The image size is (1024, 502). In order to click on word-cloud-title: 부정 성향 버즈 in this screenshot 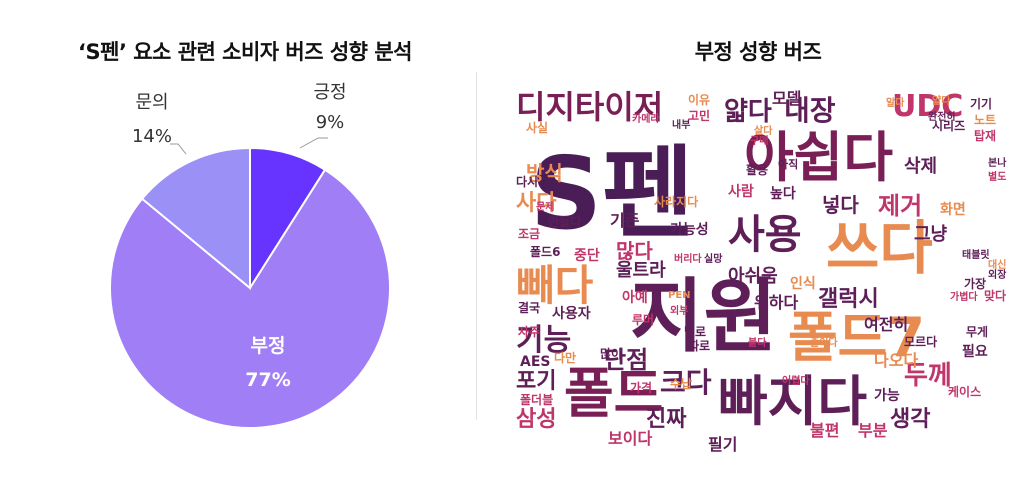, I will do `click(758, 52)`.